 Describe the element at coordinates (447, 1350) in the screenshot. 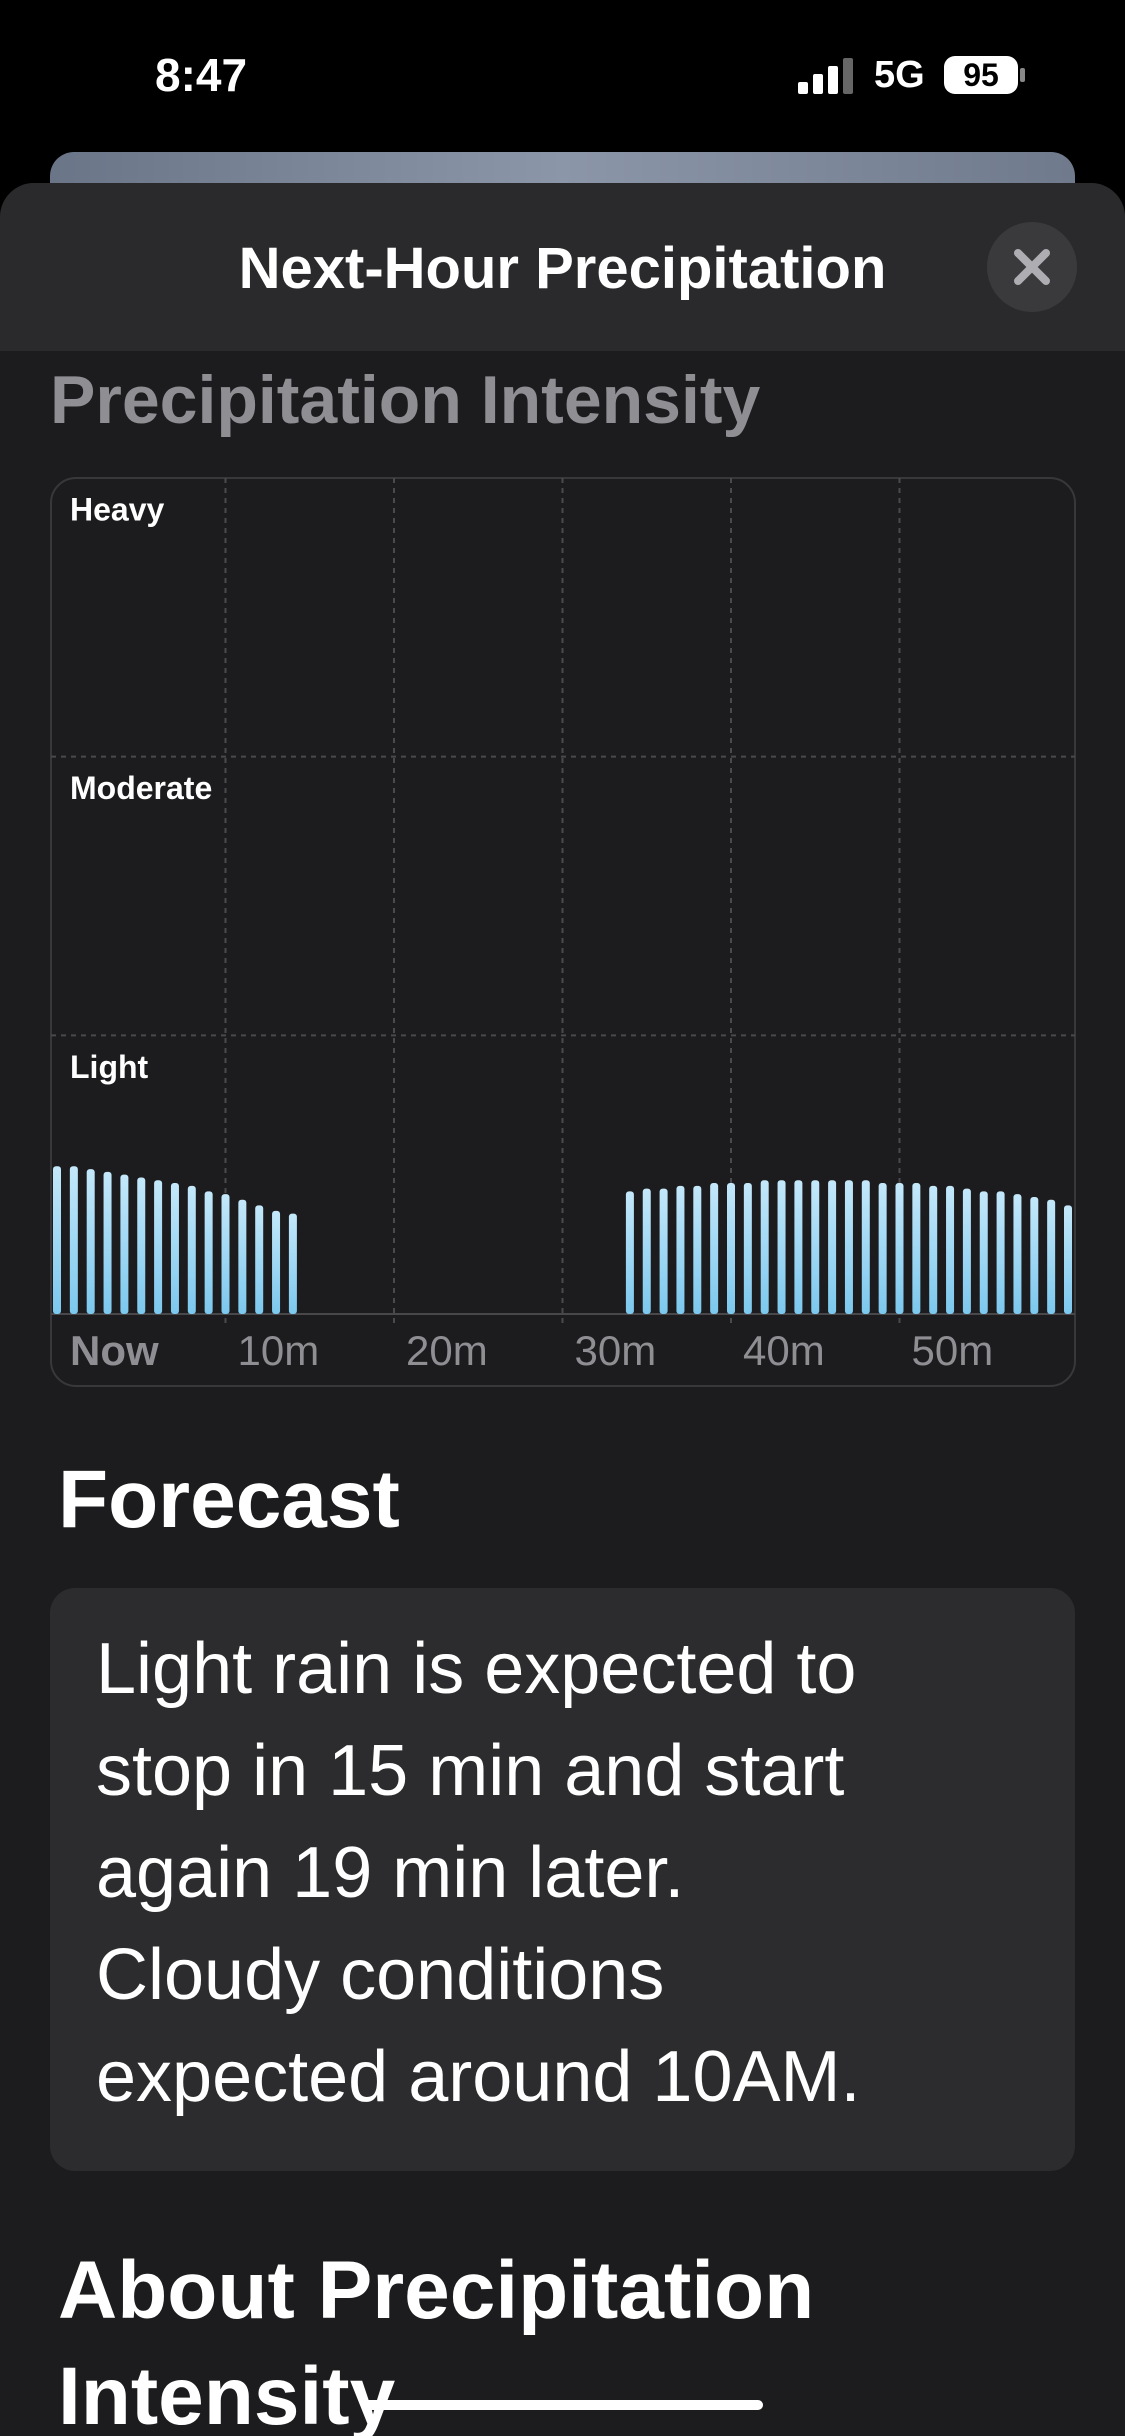

I see `x-tick-label: 20m` at that location.